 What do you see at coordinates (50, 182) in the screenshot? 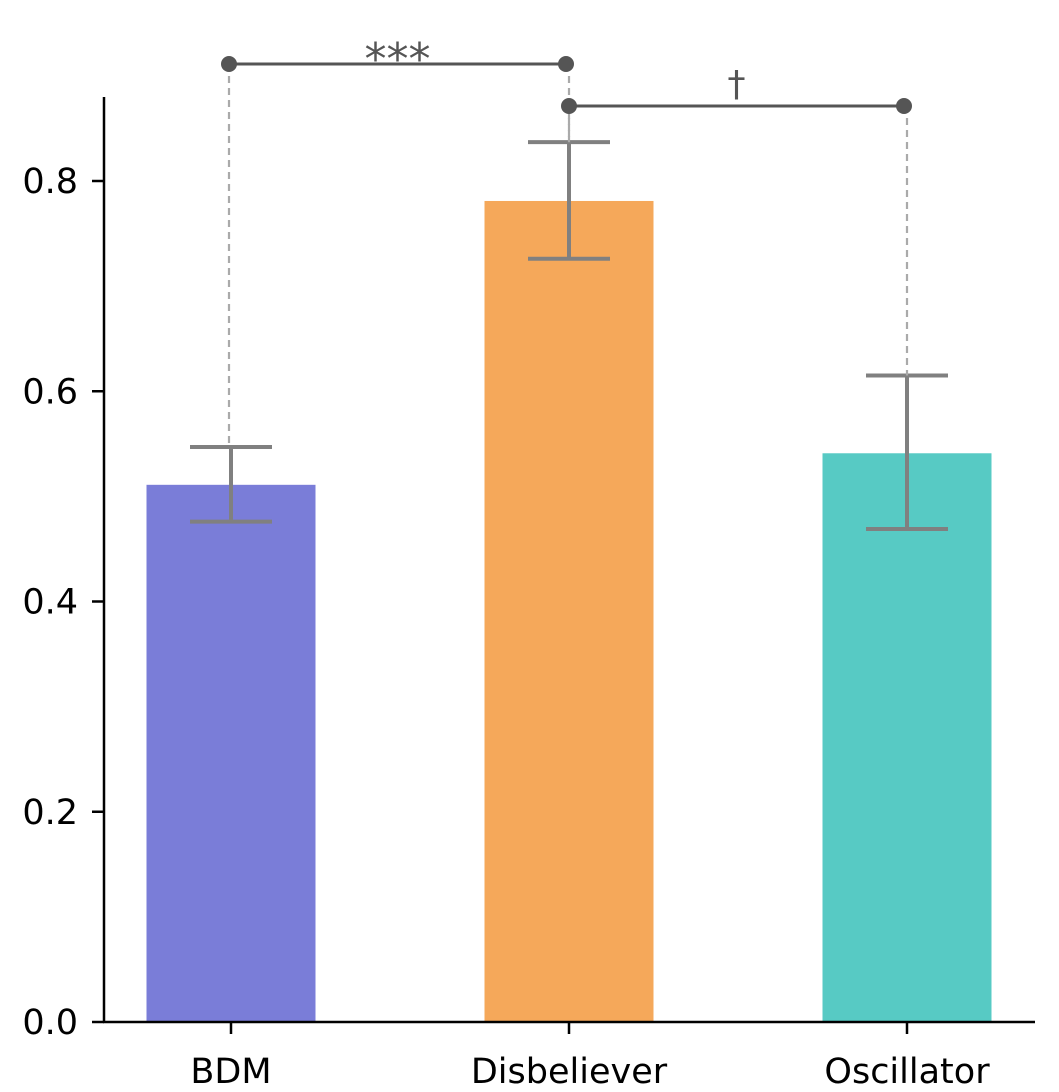
I see `y-tick-label: 0.8` at bounding box center [50, 182].